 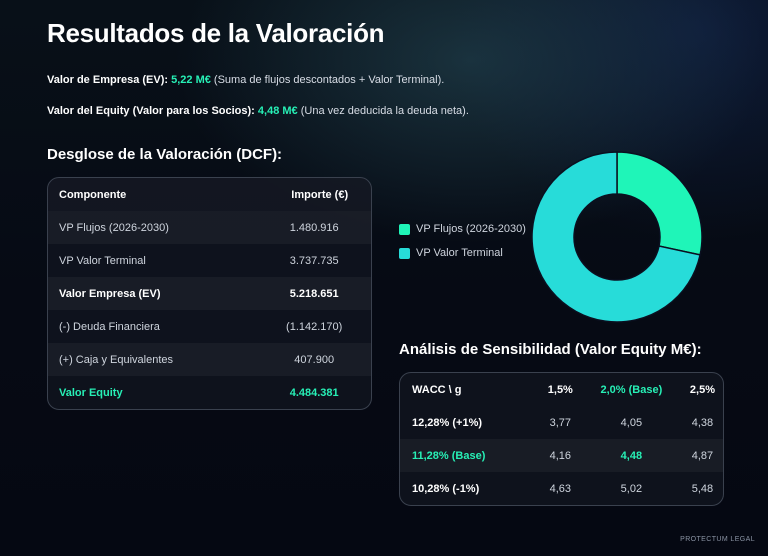 What do you see at coordinates (314, 293) in the screenshot?
I see `row-value: 5.218.651` at bounding box center [314, 293].